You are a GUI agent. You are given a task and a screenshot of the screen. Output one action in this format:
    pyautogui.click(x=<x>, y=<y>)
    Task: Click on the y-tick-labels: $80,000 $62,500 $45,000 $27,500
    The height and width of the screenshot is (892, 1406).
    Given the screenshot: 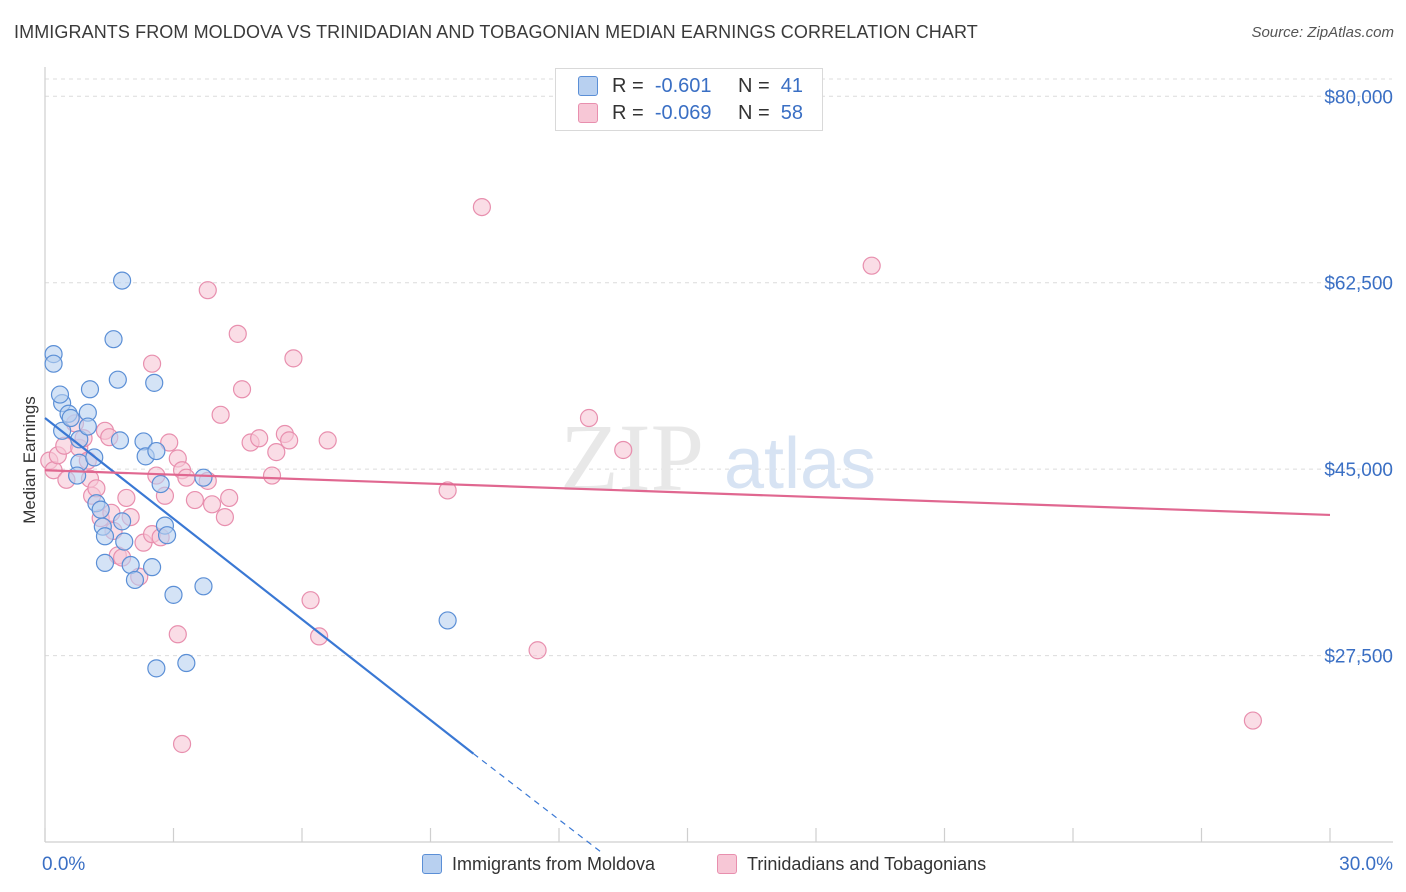 What is the action you would take?
    pyautogui.click(x=1358, y=377)
    